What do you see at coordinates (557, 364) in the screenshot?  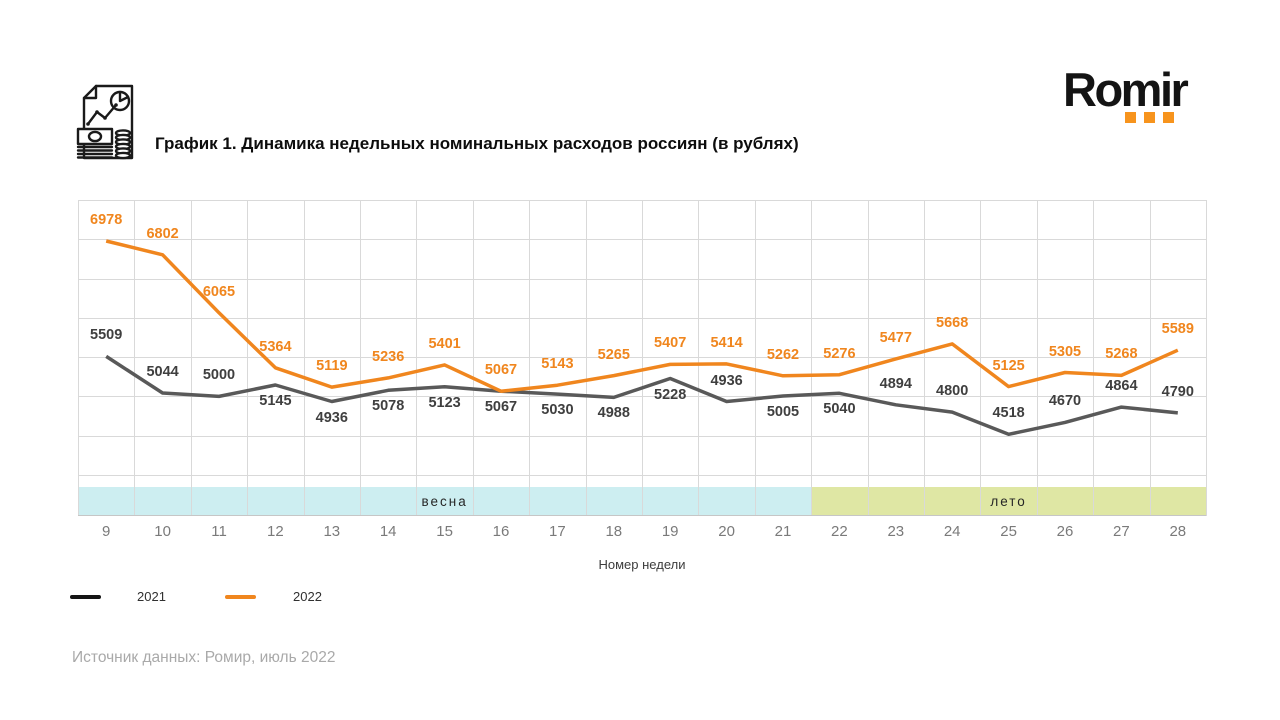 I see `data-label-2022: 5143` at bounding box center [557, 364].